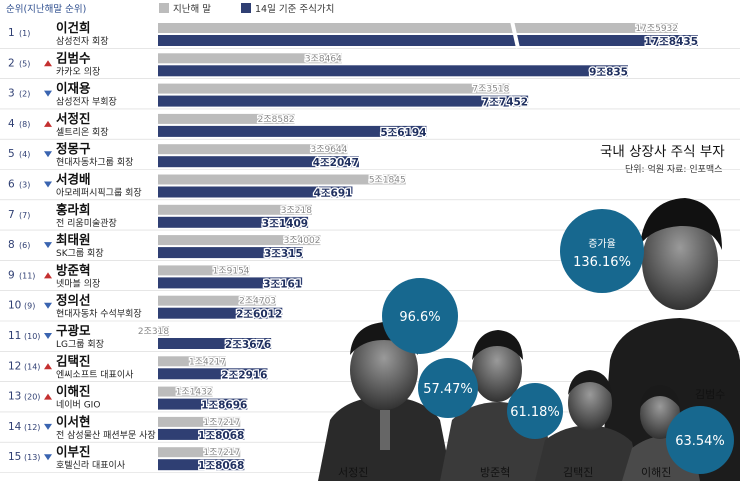 This screenshot has width=740, height=481. Describe the element at coordinates (282, 284) in the screenshot. I see `value-label-current: 3조161` at that location.